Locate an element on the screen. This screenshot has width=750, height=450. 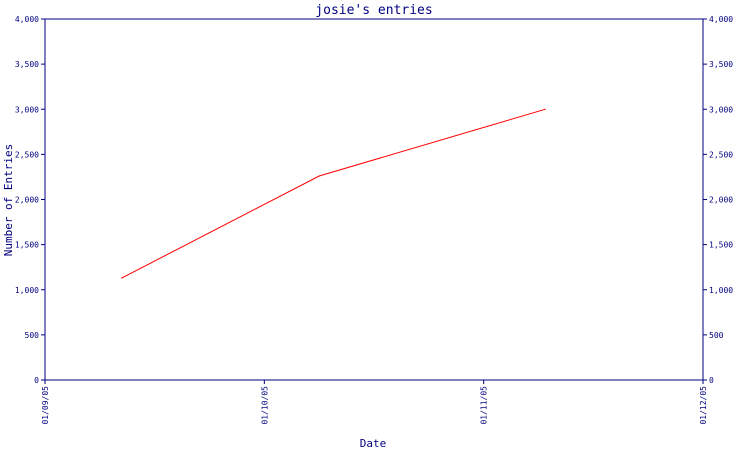
y-tick-label-right: 2,500 is located at coordinates (721, 154).